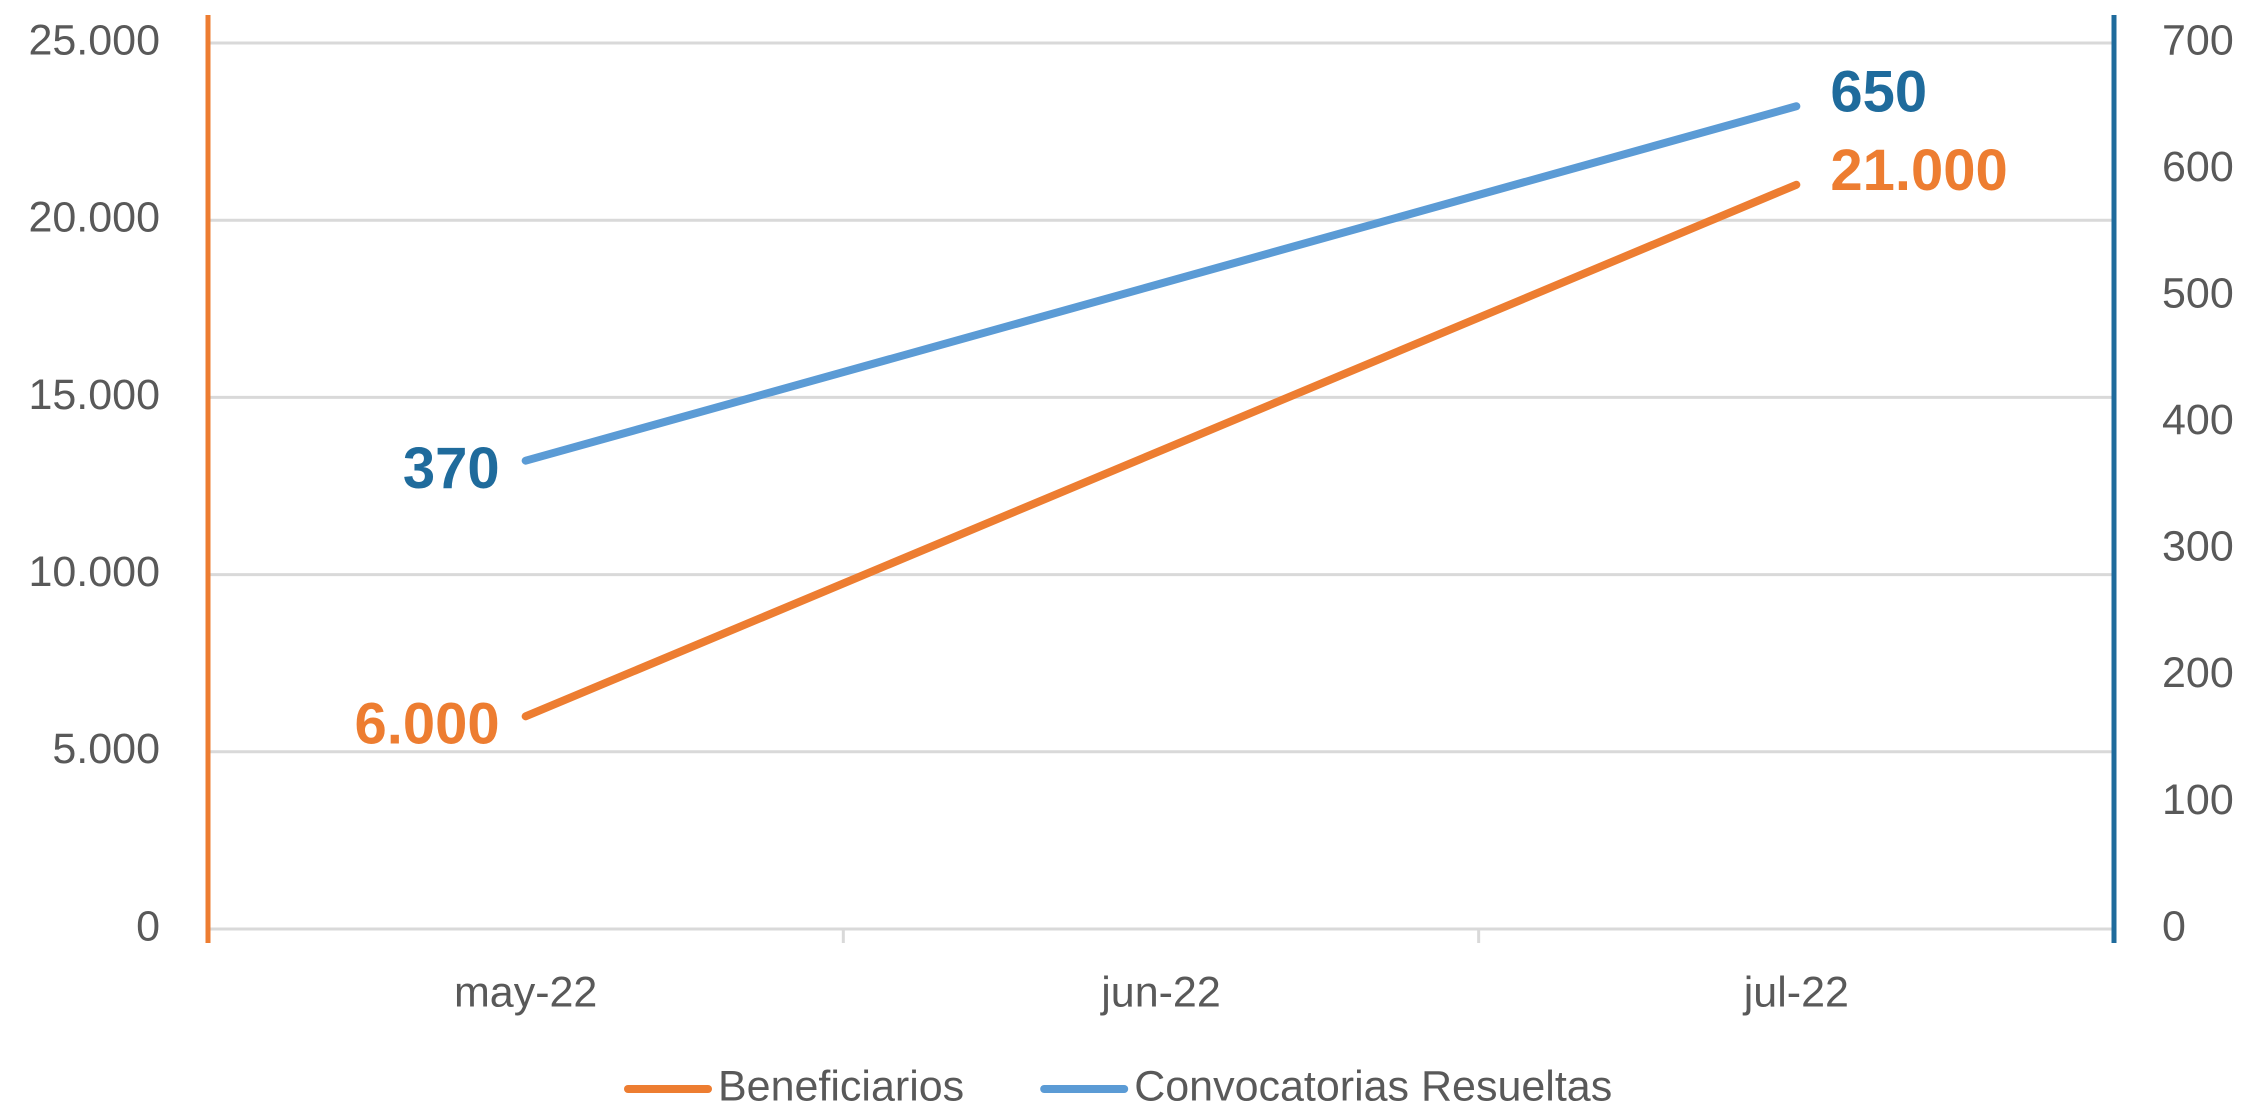 The height and width of the screenshot is (1110, 2247). What do you see at coordinates (427, 724) in the screenshot?
I see `data-label: 6.000` at bounding box center [427, 724].